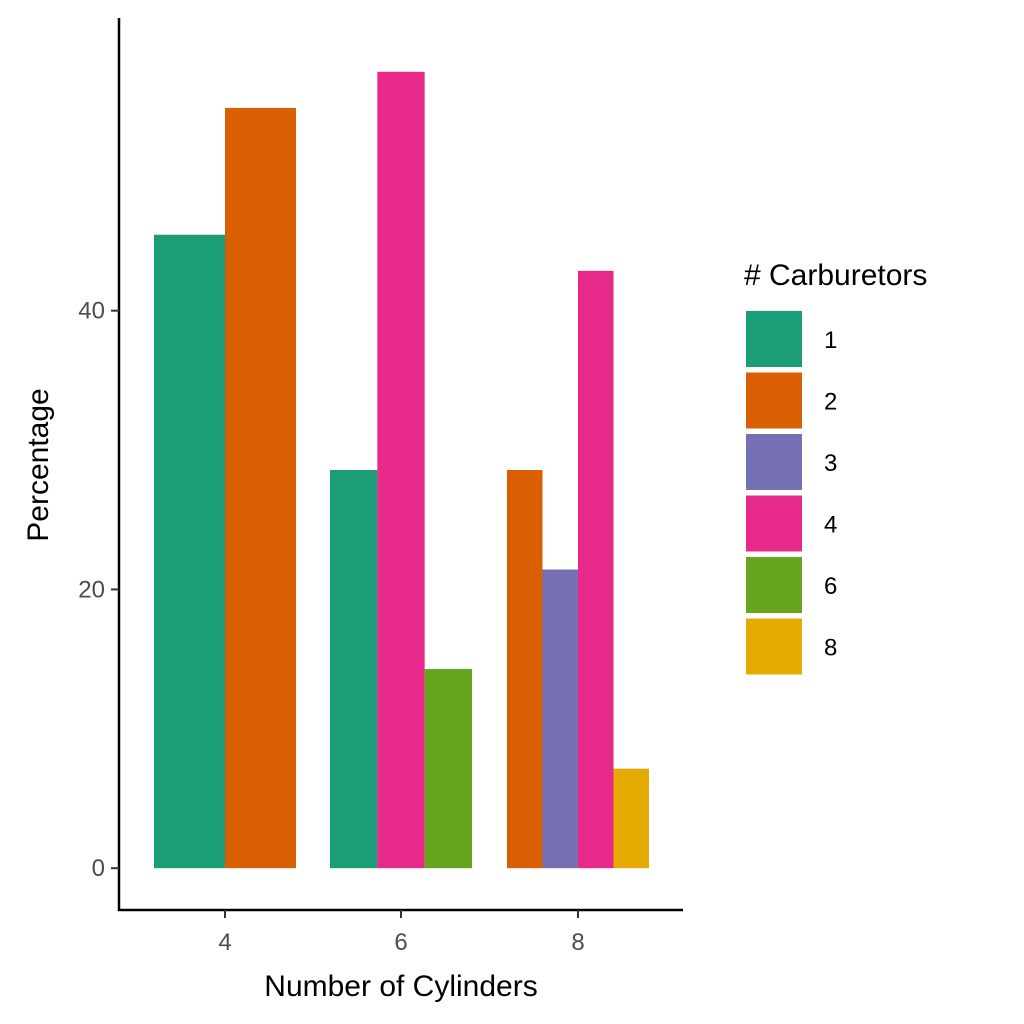  I want to click on legend-item-6: 6, so click(791, 585).